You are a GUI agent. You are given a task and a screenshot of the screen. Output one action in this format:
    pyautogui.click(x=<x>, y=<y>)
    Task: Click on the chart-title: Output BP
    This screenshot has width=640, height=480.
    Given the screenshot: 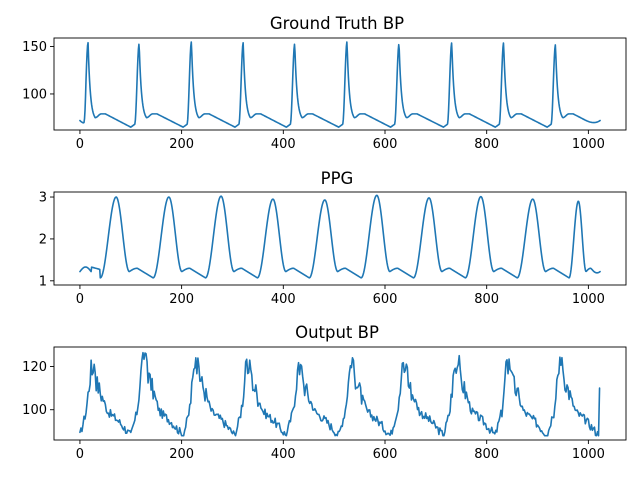 What is the action you would take?
    pyautogui.click(x=337, y=332)
    